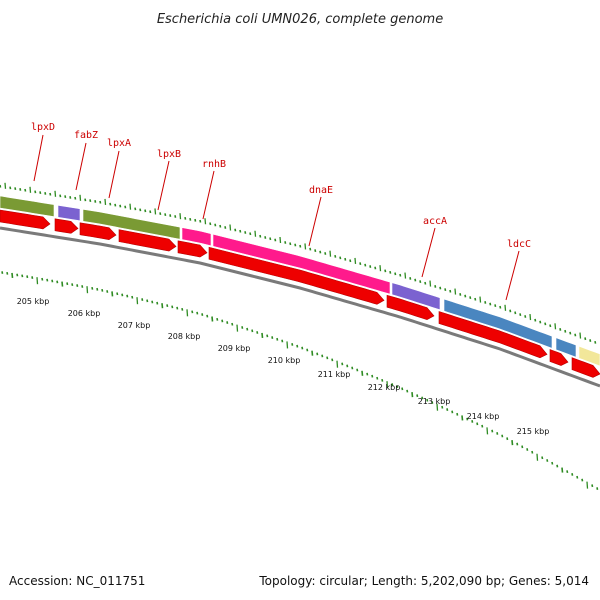 This screenshot has height=600, width=600. I want to click on scale-label: 211 kbp, so click(334, 374).